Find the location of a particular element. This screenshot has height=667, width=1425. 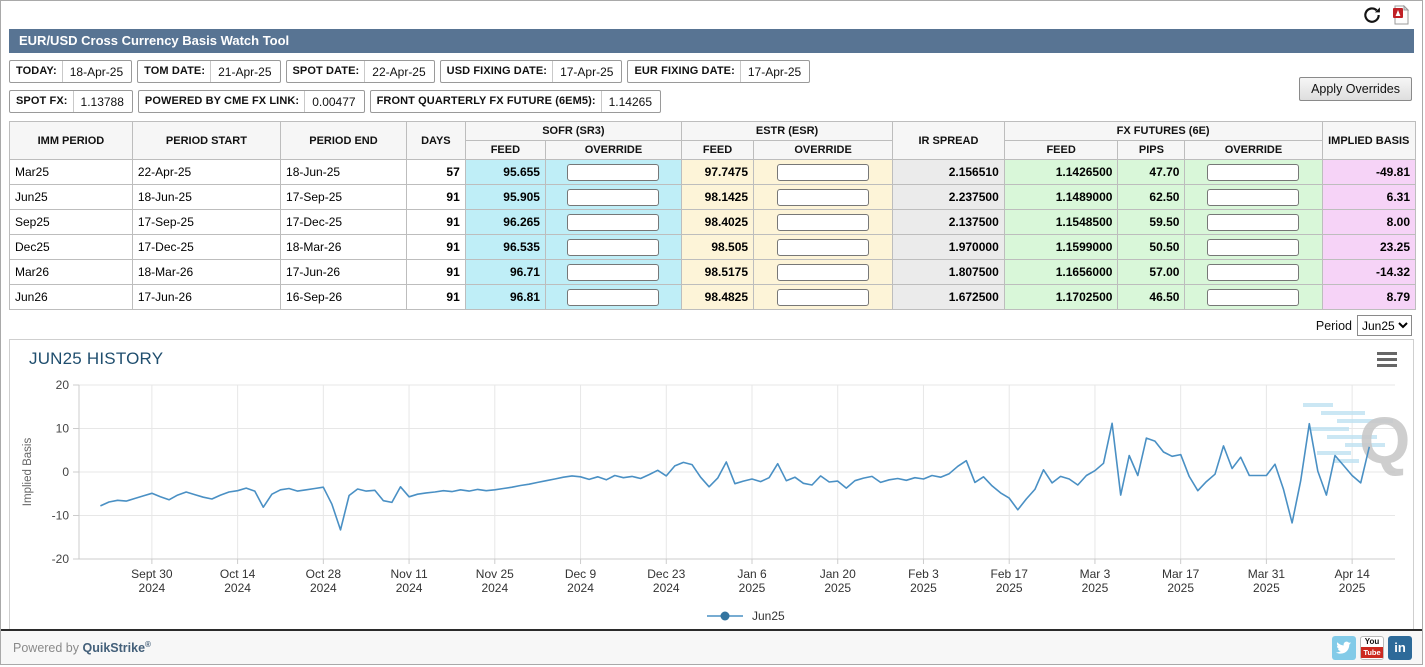

fx-pips-cell: 47.70 is located at coordinates (1151, 172).